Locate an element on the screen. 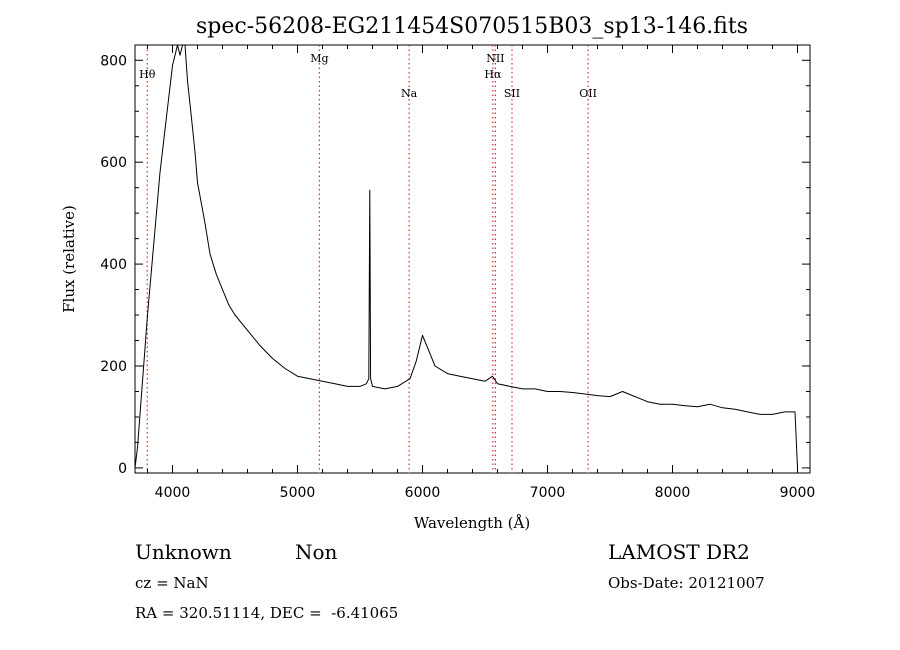 This screenshot has width=900, height=650. x-axis-label: Wavelength (Å) is located at coordinates (472, 523).